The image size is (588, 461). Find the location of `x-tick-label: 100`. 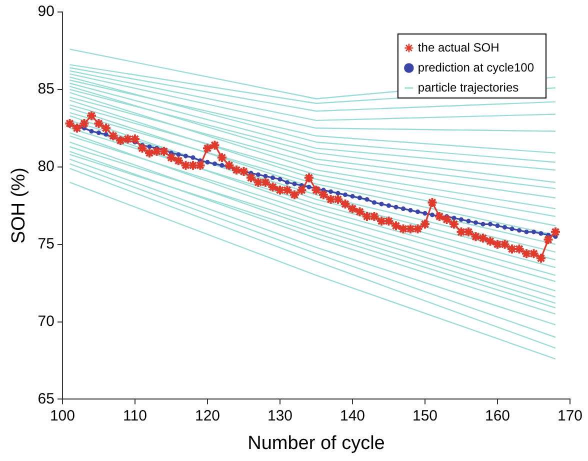

x-tick-label: 100 is located at coordinates (62, 415).